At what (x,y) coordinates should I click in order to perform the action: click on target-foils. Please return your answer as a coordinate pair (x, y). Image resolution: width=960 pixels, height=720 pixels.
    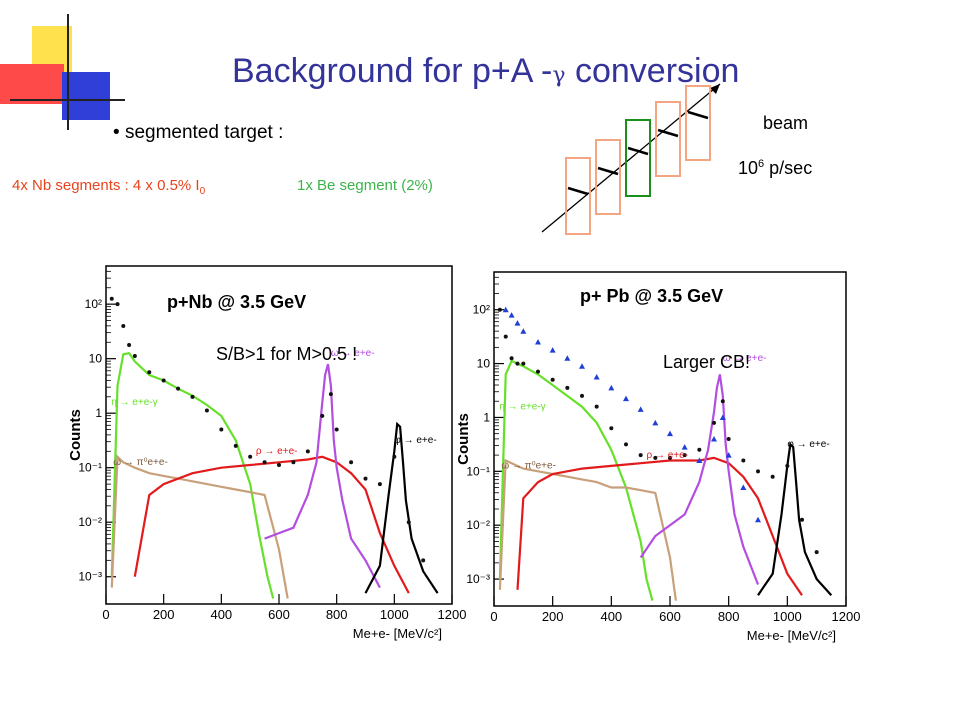
    Looking at the image, I should click on (638, 153).